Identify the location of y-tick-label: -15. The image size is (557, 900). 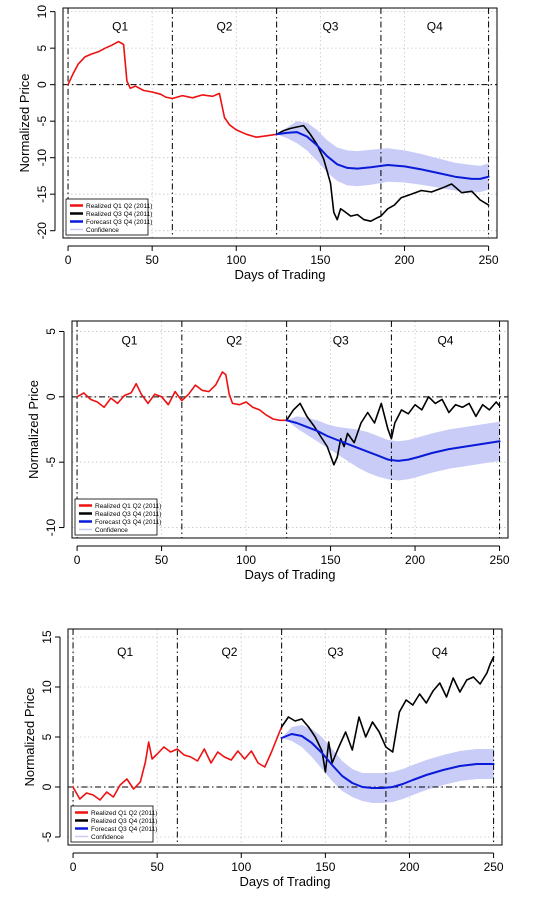
(42, 194).